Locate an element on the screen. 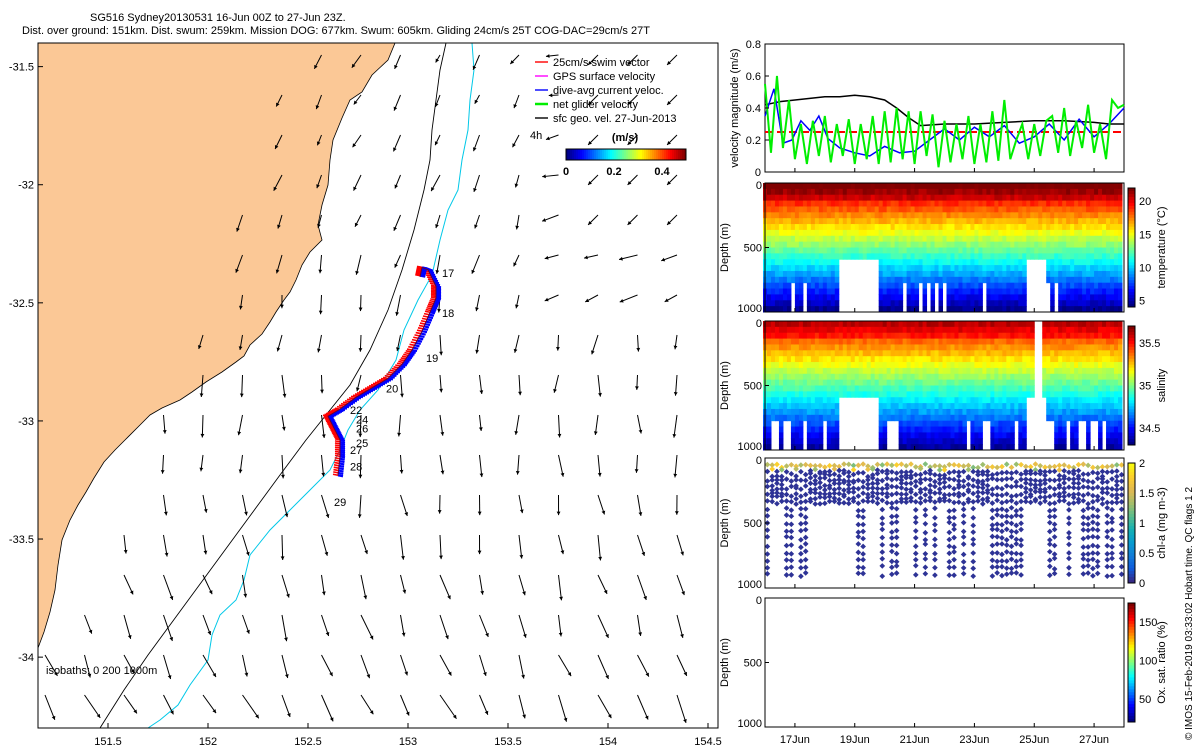 Image resolution: width=1200 pixels, height=750 pixels. map-y-tick-label: -33.5 is located at coordinates (21, 540).